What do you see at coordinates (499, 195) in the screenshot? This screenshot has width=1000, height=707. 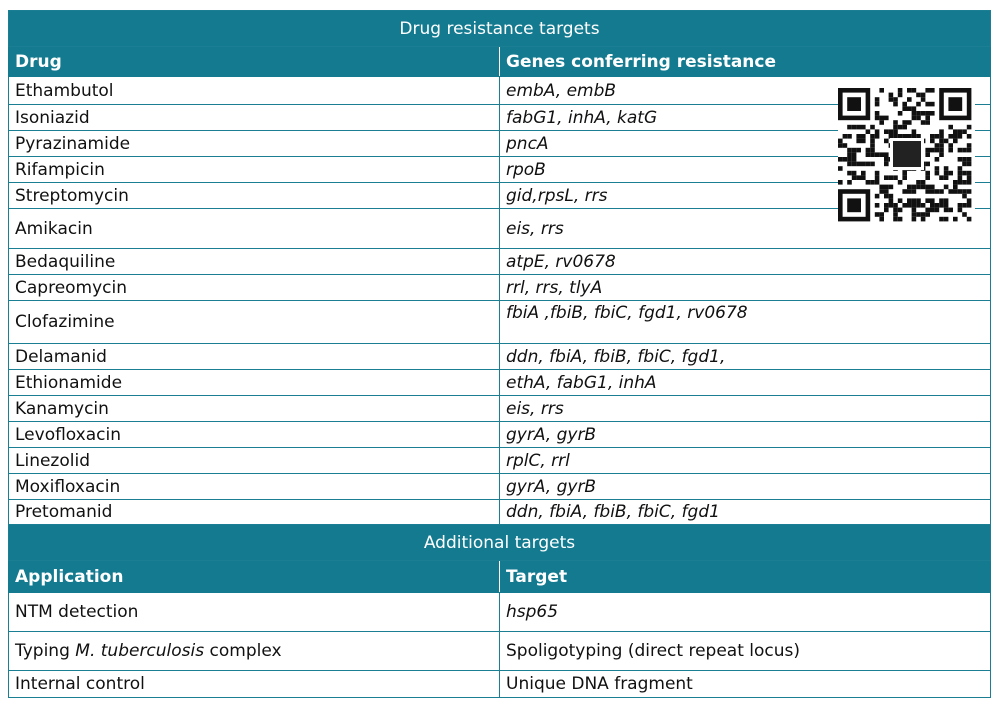 I see `table-row: Streptomycin gid,rpsL, rrs` at bounding box center [499, 195].